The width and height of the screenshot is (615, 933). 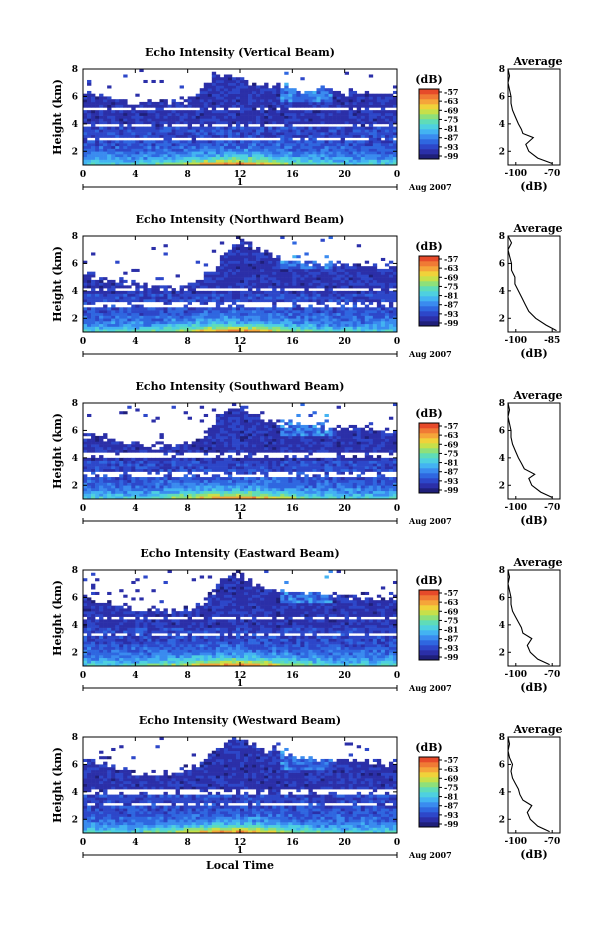 What do you see at coordinates (502, 97) in the screenshot?
I see `profile-y-tick-label: 6` at bounding box center [502, 97].